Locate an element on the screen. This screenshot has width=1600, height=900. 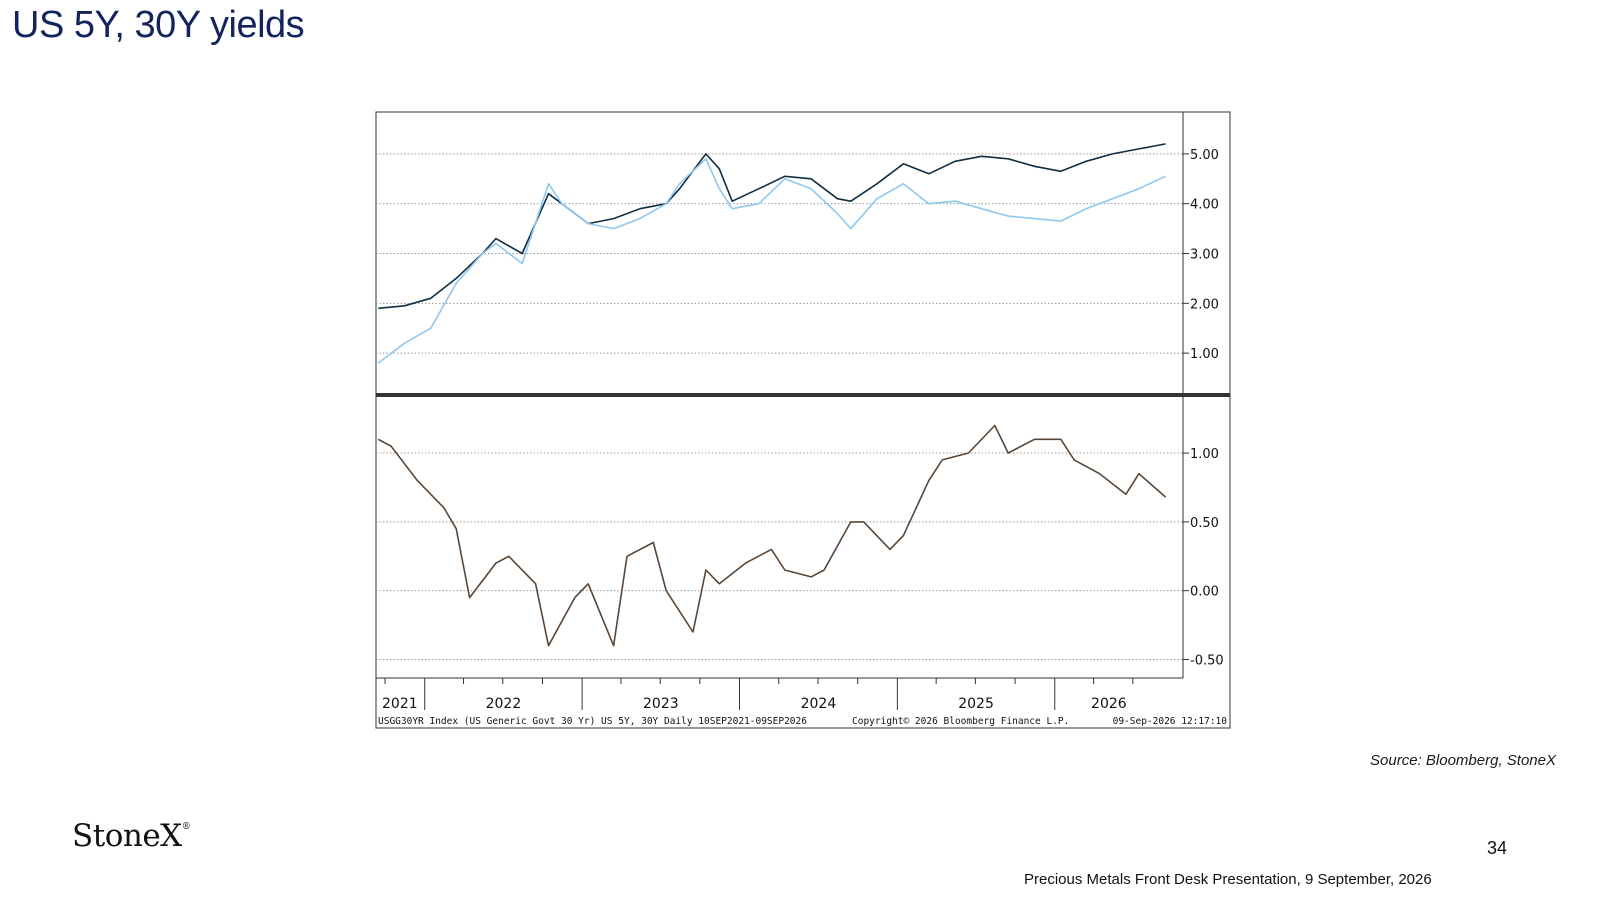
y-tick-label: 0.00 is located at coordinates (1204, 592).